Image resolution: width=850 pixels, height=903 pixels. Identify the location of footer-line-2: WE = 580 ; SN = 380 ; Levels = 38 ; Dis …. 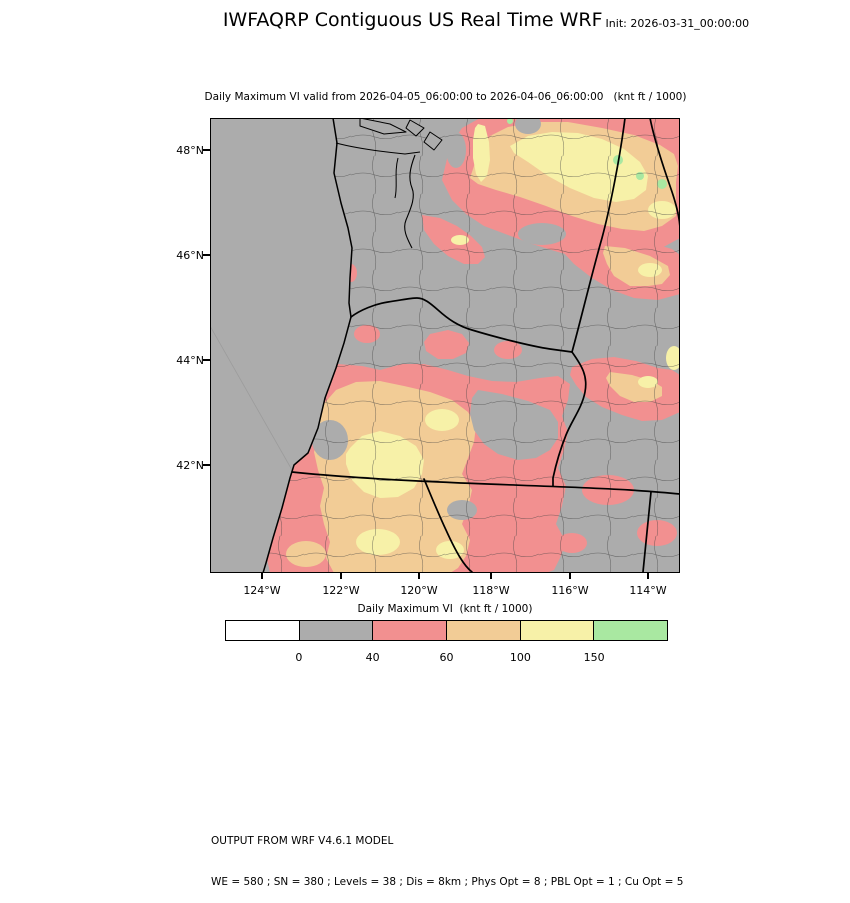
(447, 881).